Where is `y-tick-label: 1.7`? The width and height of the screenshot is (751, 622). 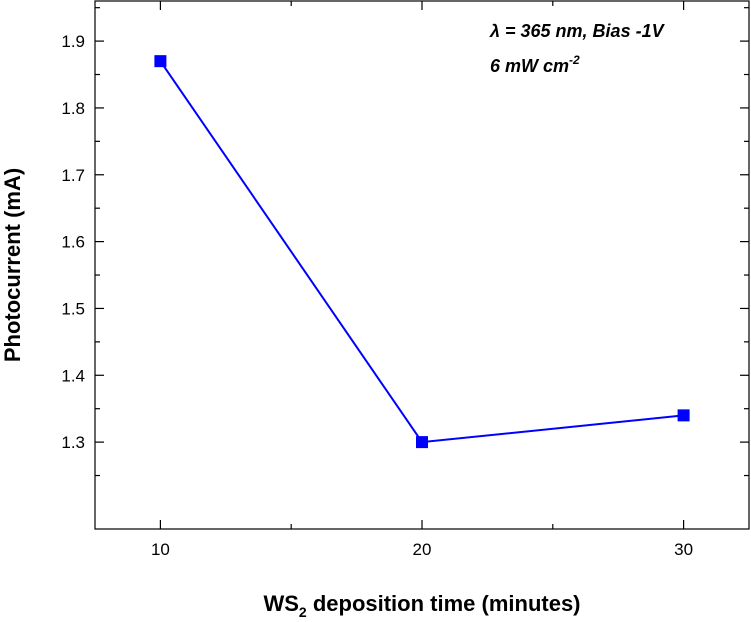 y-tick-label: 1.7 is located at coordinates (73, 175).